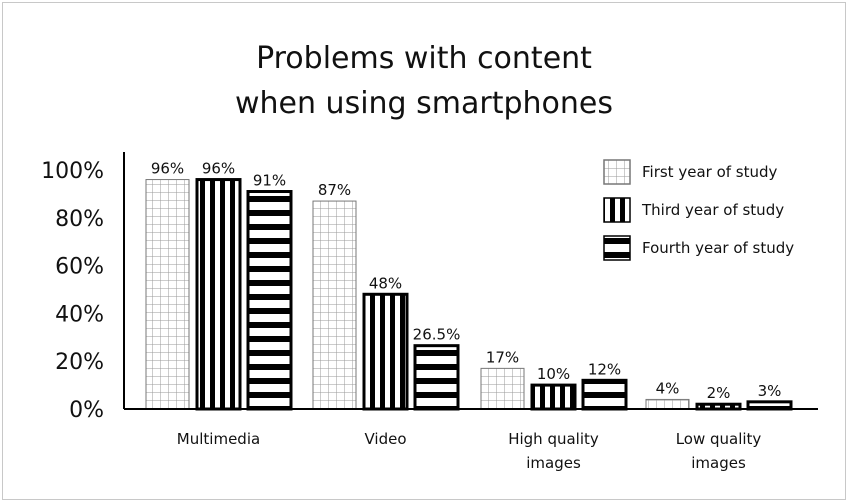  Describe the element at coordinates (770, 391) in the screenshot. I see `bar-value-label: 3%` at that location.